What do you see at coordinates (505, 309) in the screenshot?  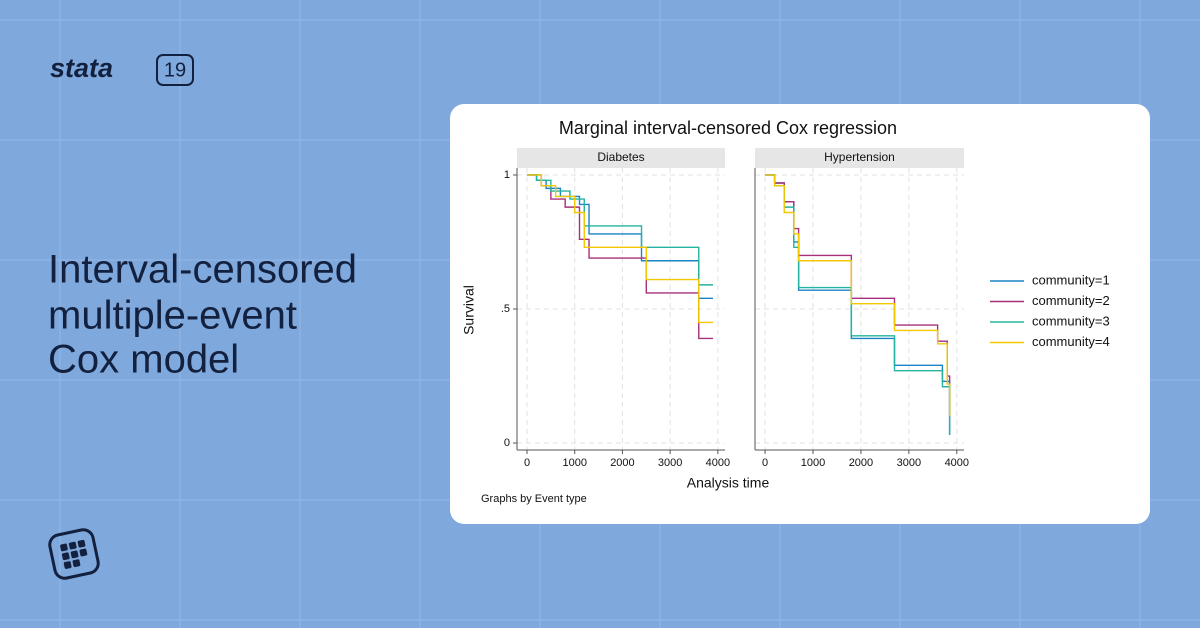 I see `y-tick-label: .5` at bounding box center [505, 309].